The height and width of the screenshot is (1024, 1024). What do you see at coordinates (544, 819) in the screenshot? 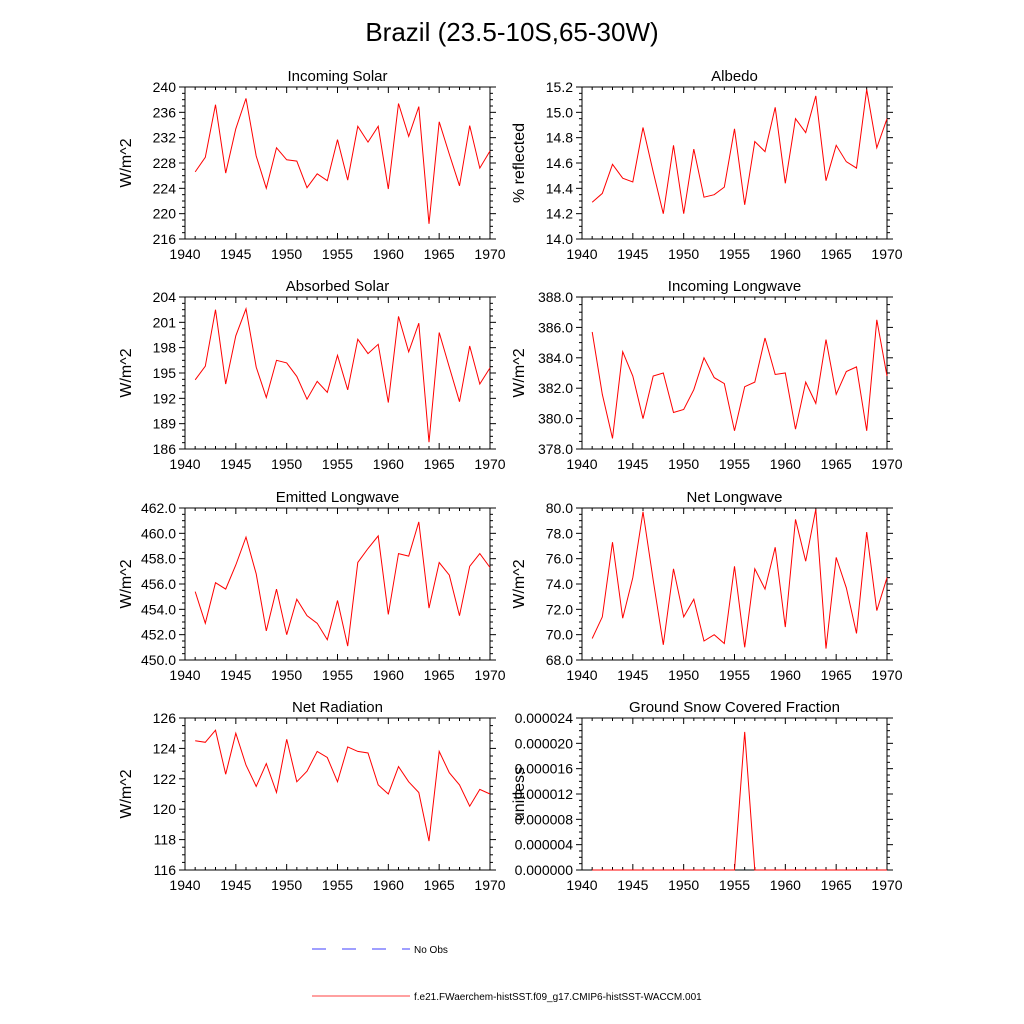
I see `y-tick-label: 0.000008` at bounding box center [544, 819].